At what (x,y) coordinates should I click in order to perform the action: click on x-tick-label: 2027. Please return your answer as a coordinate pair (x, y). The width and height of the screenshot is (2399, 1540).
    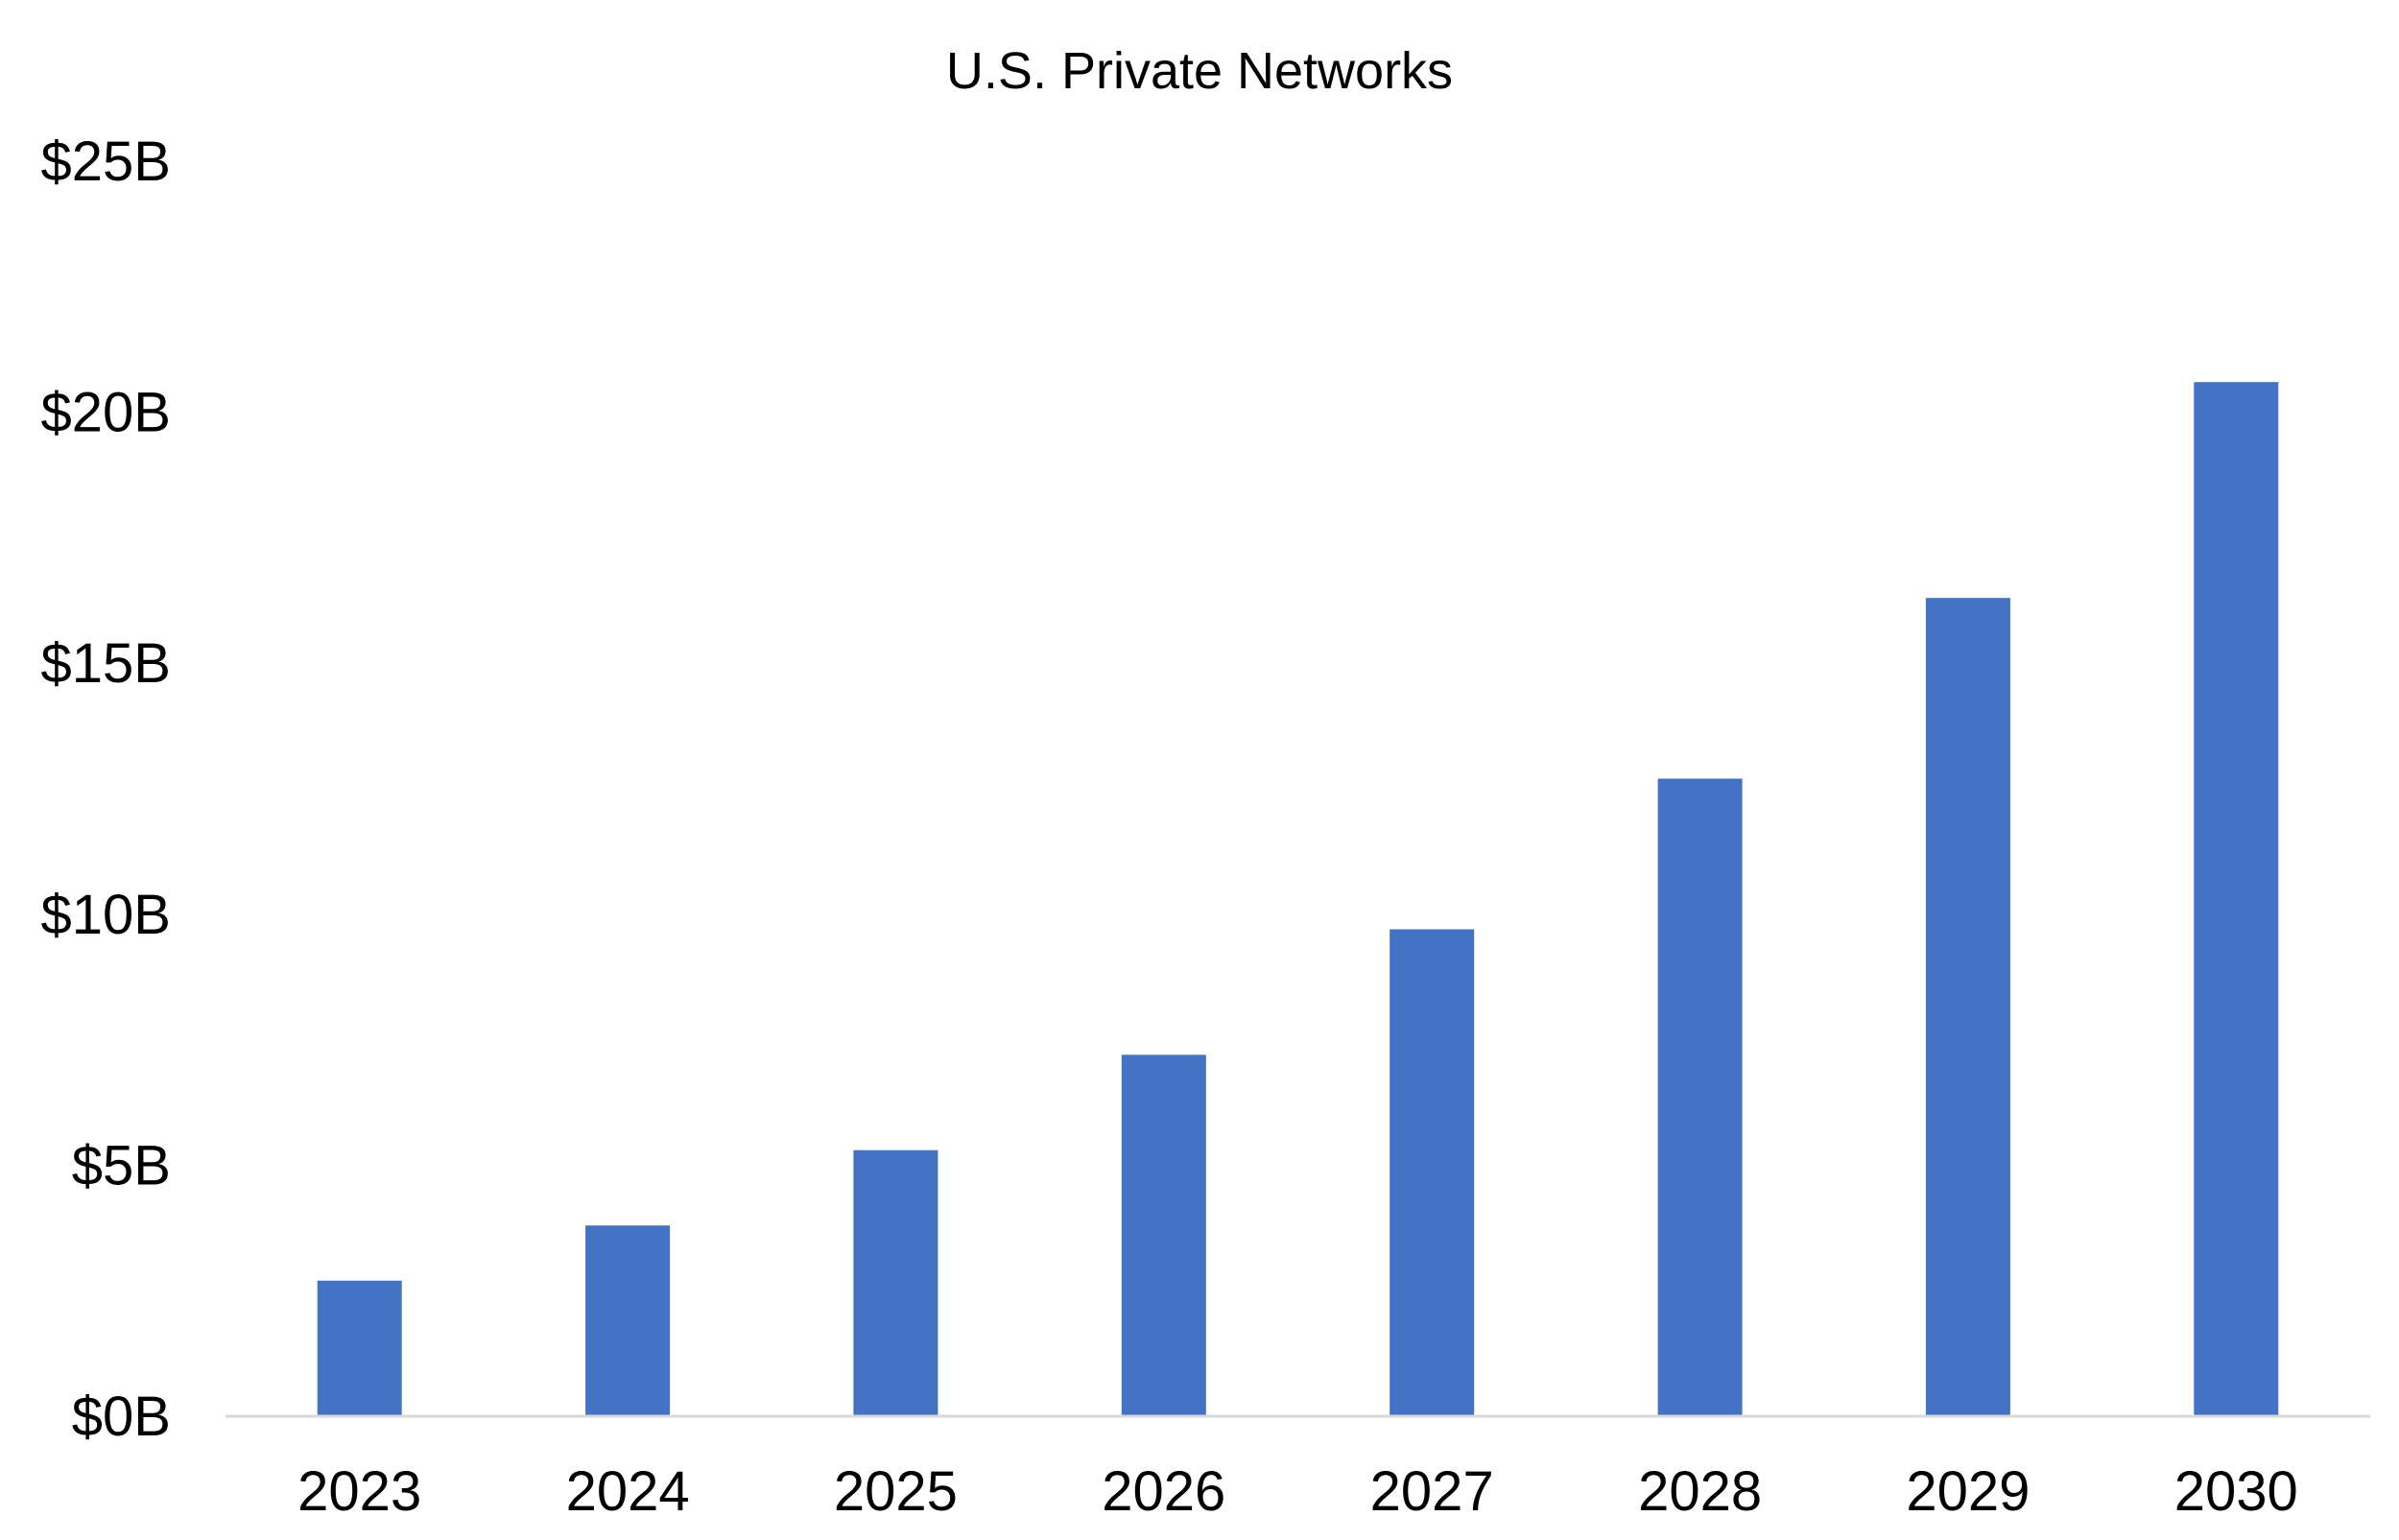
    Looking at the image, I should click on (1432, 1491).